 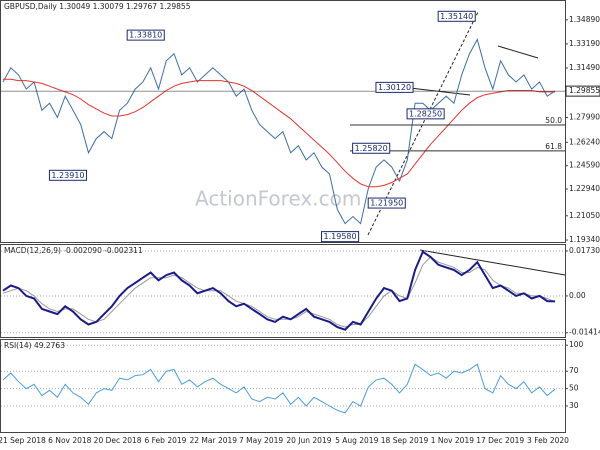 I want to click on annotation-label: 1.19580, so click(x=340, y=236).